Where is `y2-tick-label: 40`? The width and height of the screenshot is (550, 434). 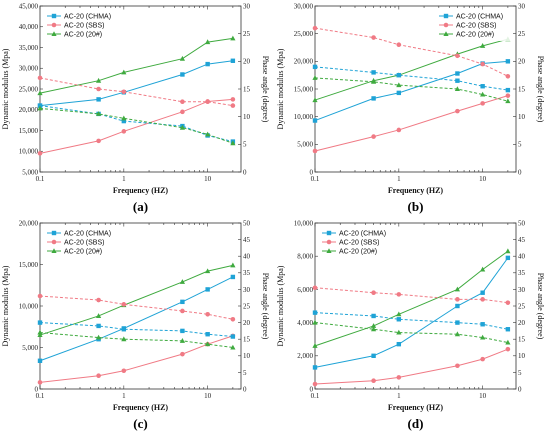
y2-tick-label: 40 is located at coordinates (522, 257).